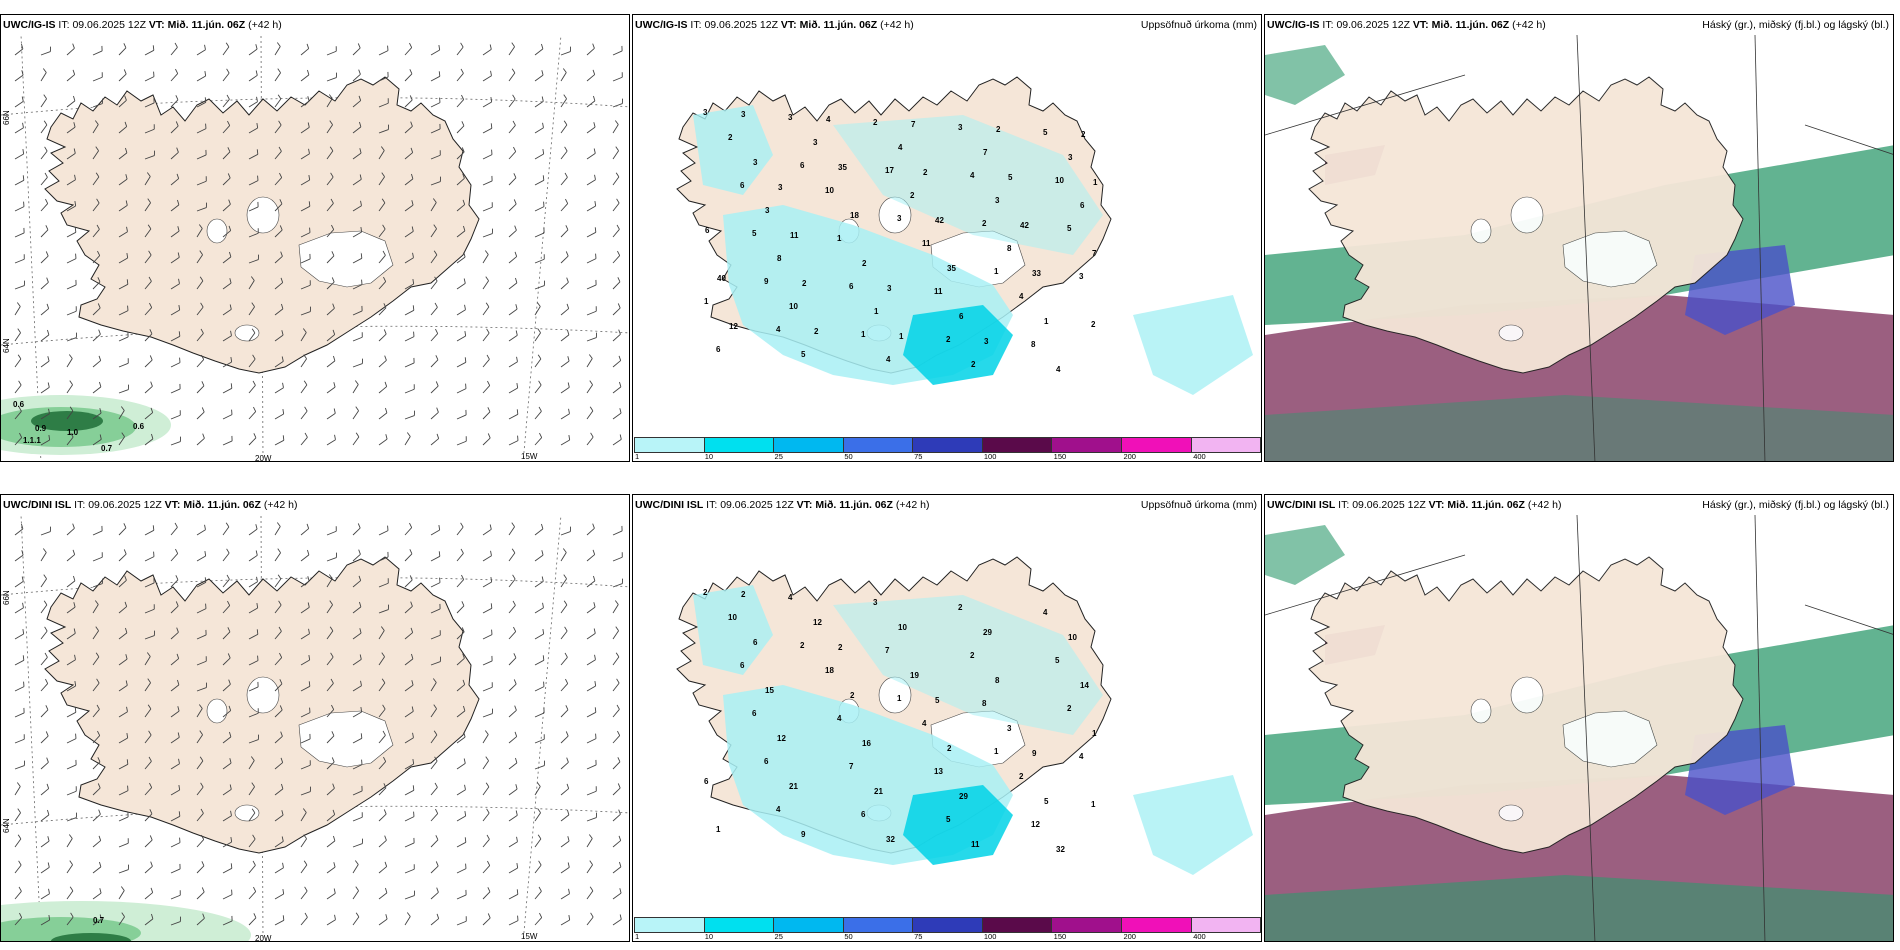  Describe the element at coordinates (878, 925) in the screenshot. I see `colorbar-swatch` at that location.